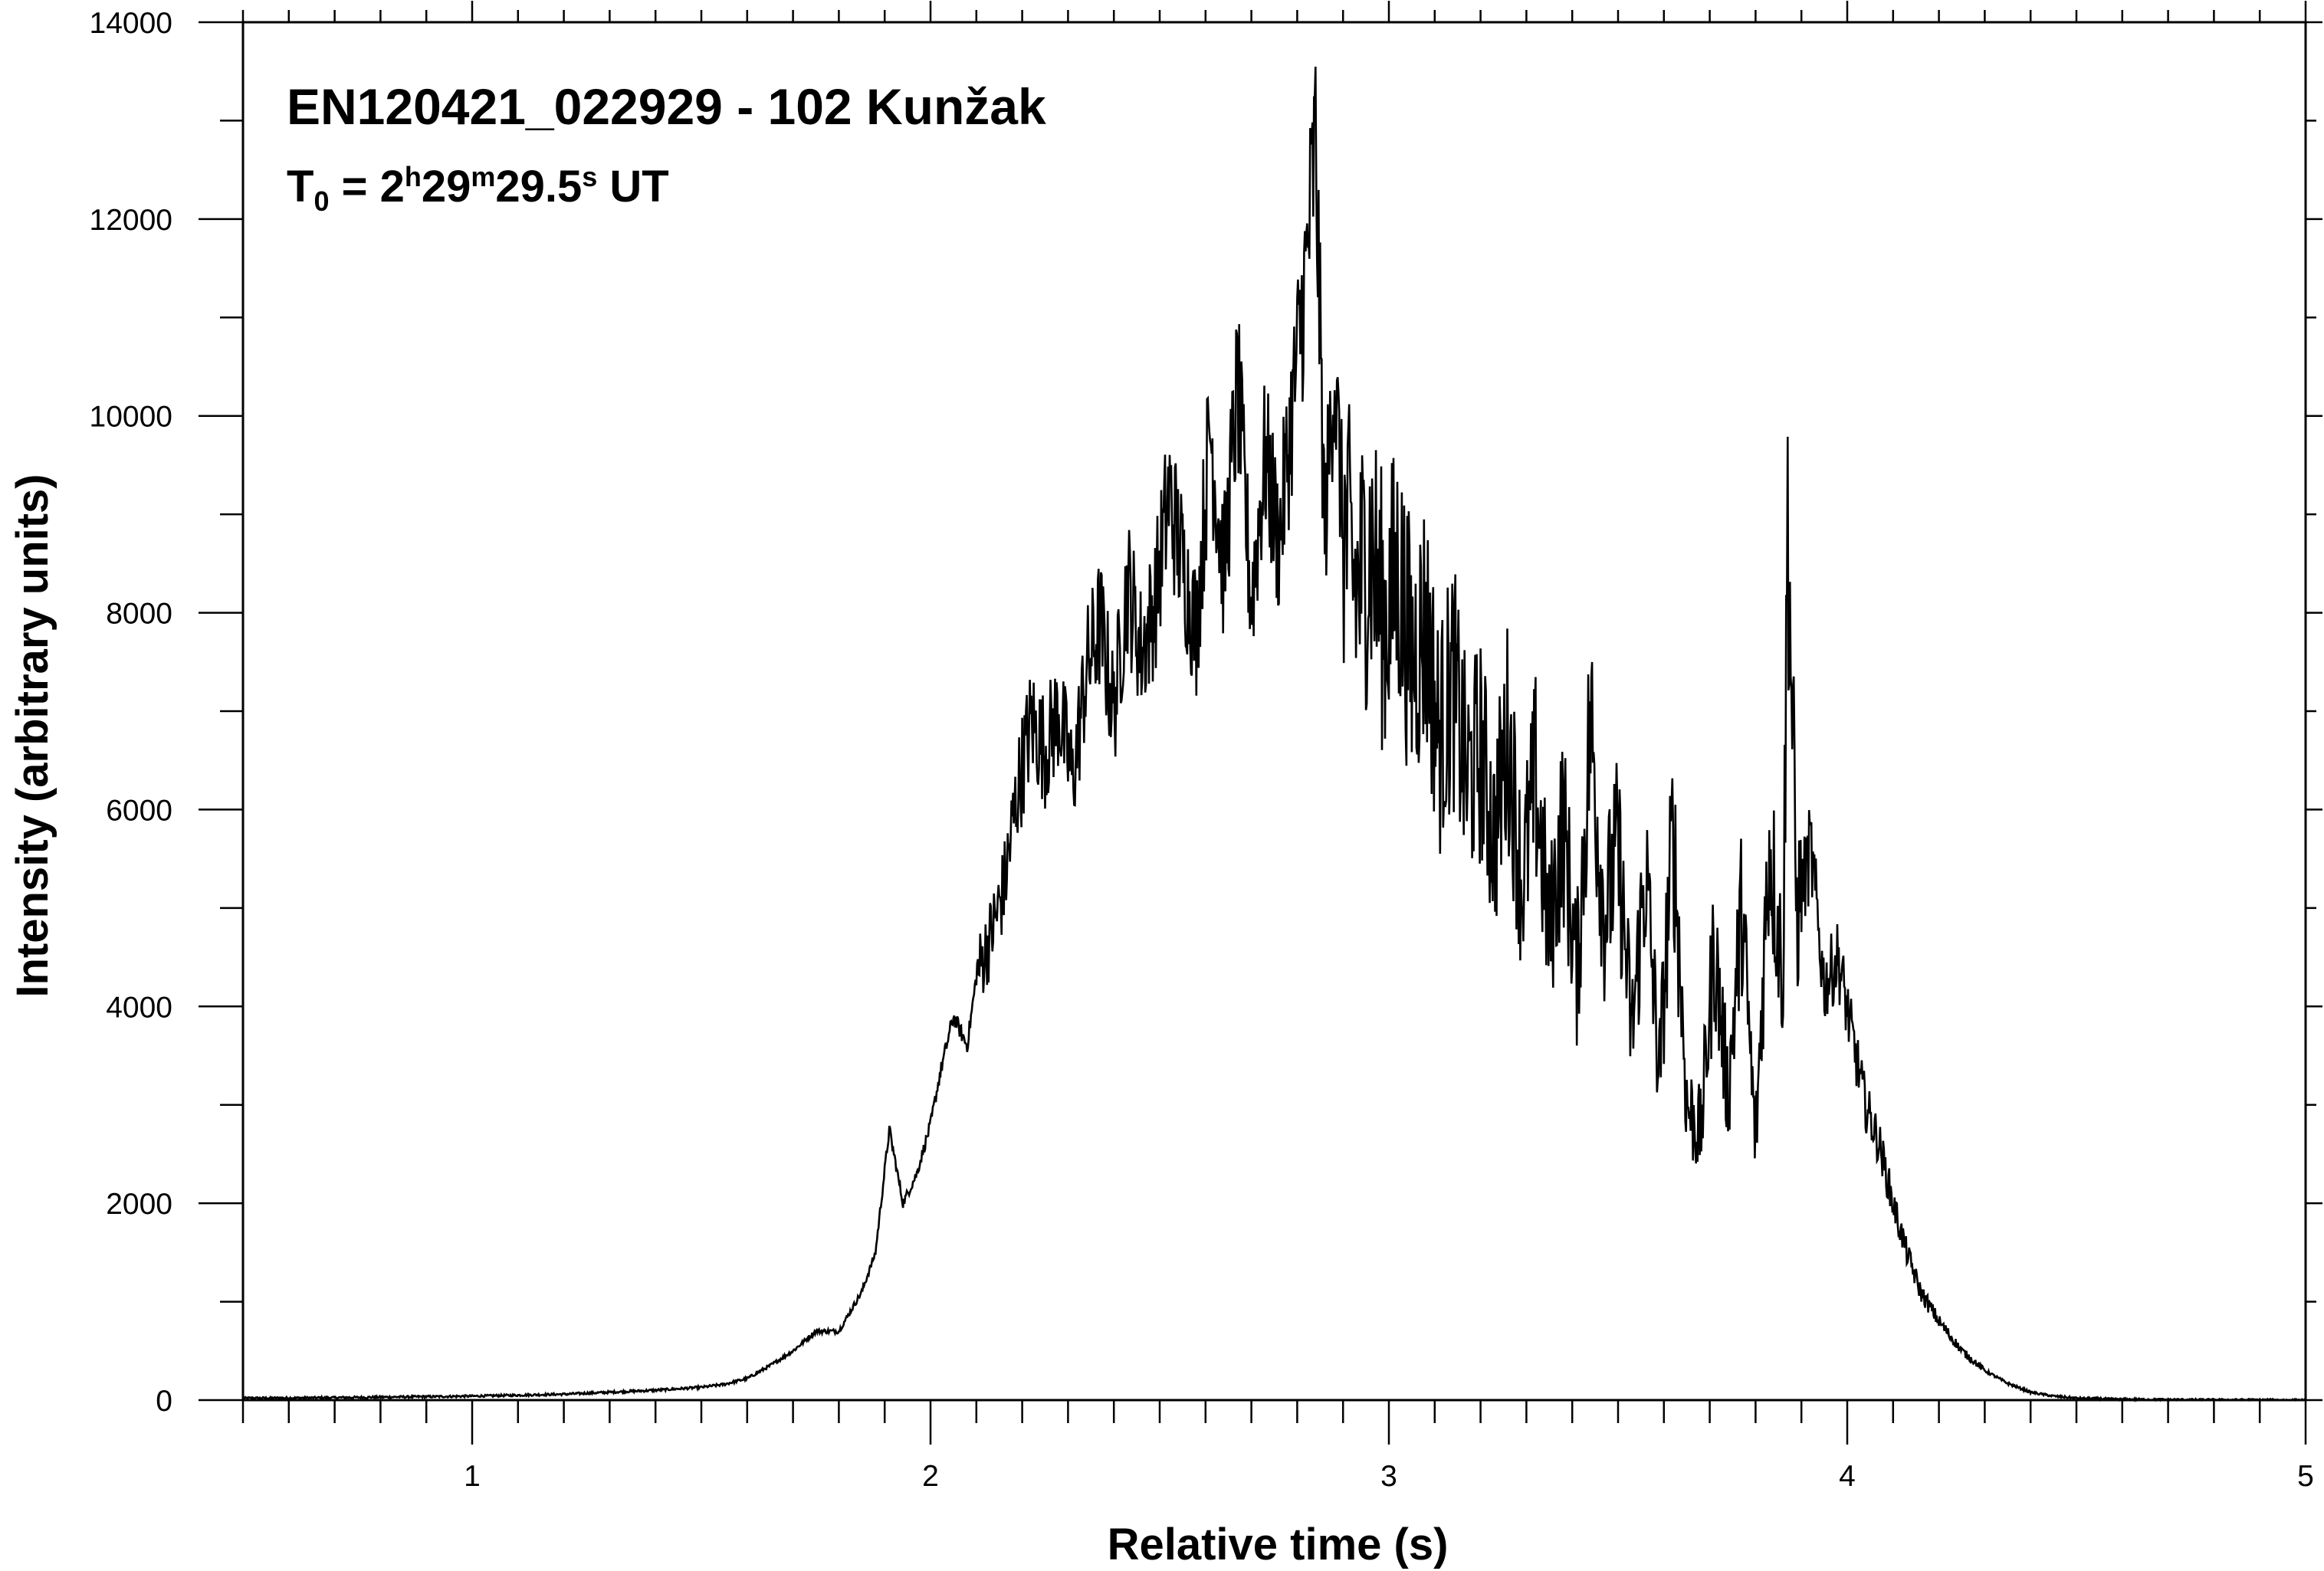 The width and height of the screenshot is (2324, 1571). I want to click on chart-subtitle: T0 = 2h29m29.5s UT, so click(478, 189).